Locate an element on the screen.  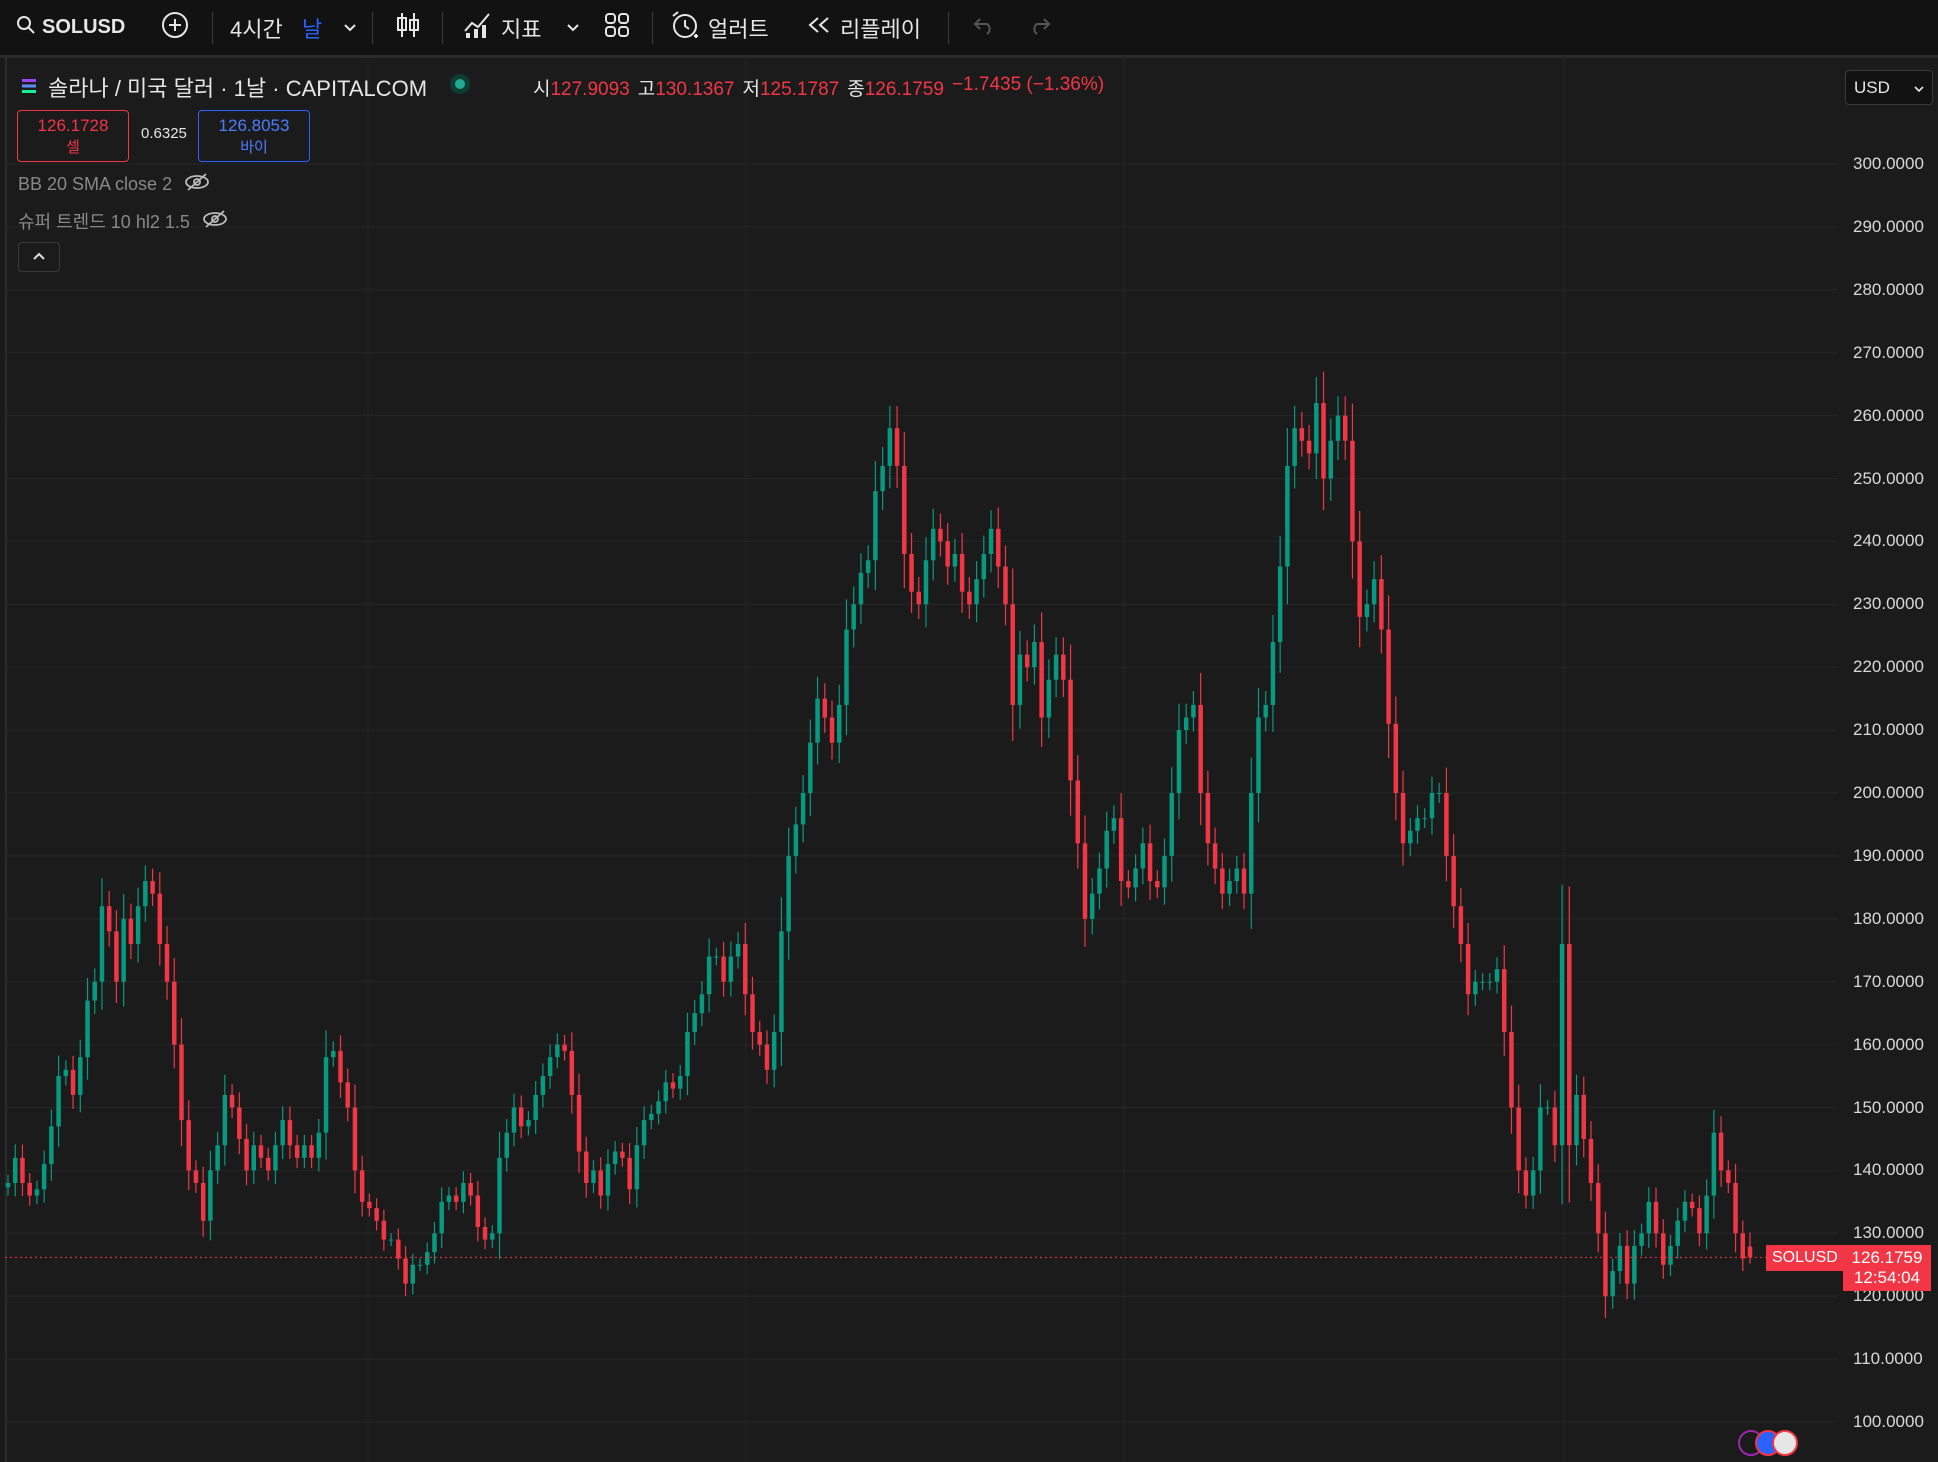
price-tick-label: 240.0000 is located at coordinates (1888, 541).